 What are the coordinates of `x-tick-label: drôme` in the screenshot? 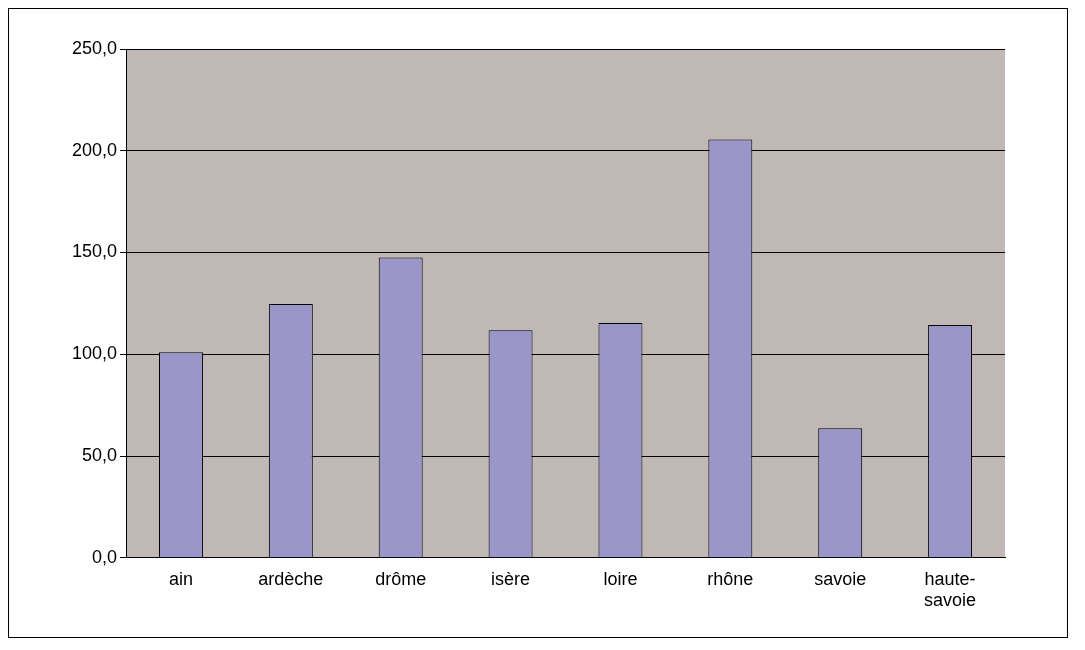 It's located at (401, 578).